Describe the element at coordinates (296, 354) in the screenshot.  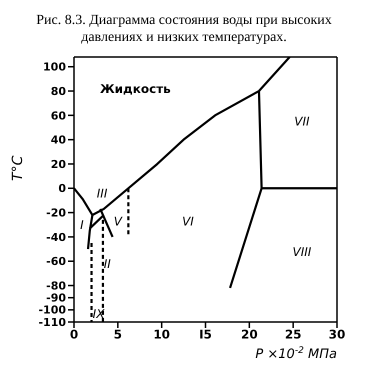
I see `x-axis-title: P ×10$^{-2}$ МПа` at that location.